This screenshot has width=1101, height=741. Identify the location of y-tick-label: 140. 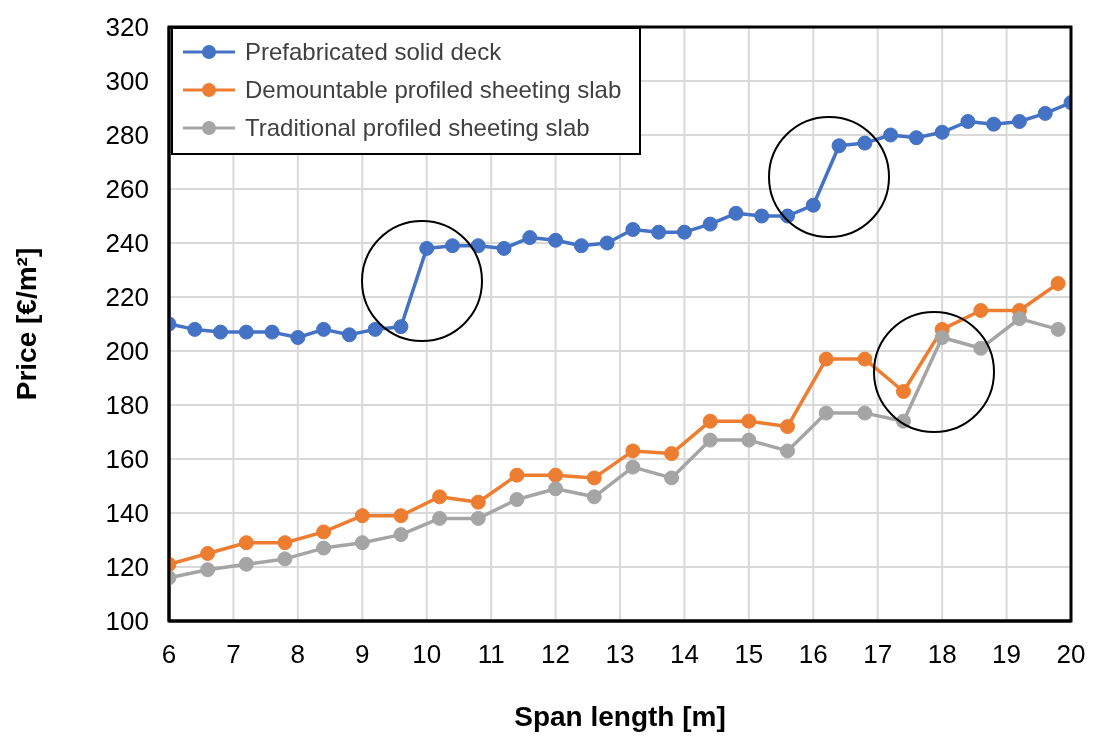
(127, 513).